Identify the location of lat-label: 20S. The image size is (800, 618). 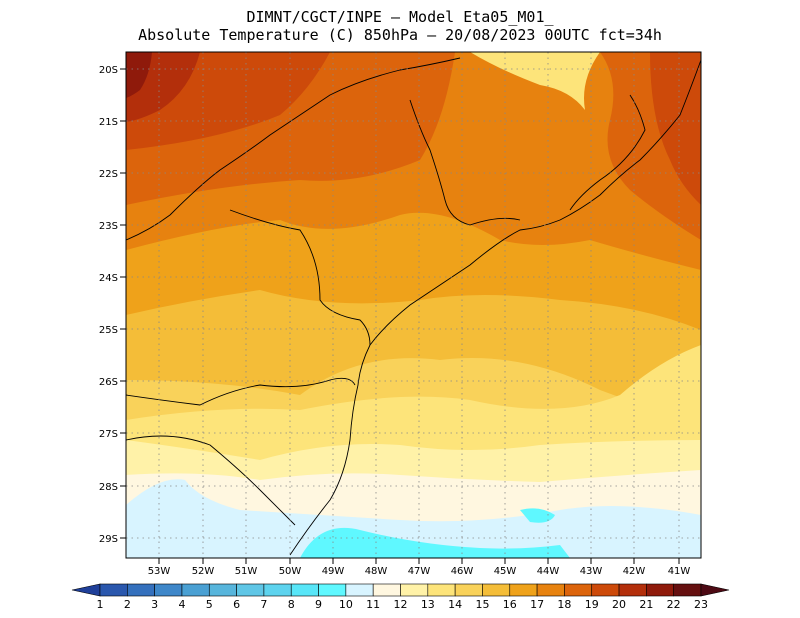
(108, 70).